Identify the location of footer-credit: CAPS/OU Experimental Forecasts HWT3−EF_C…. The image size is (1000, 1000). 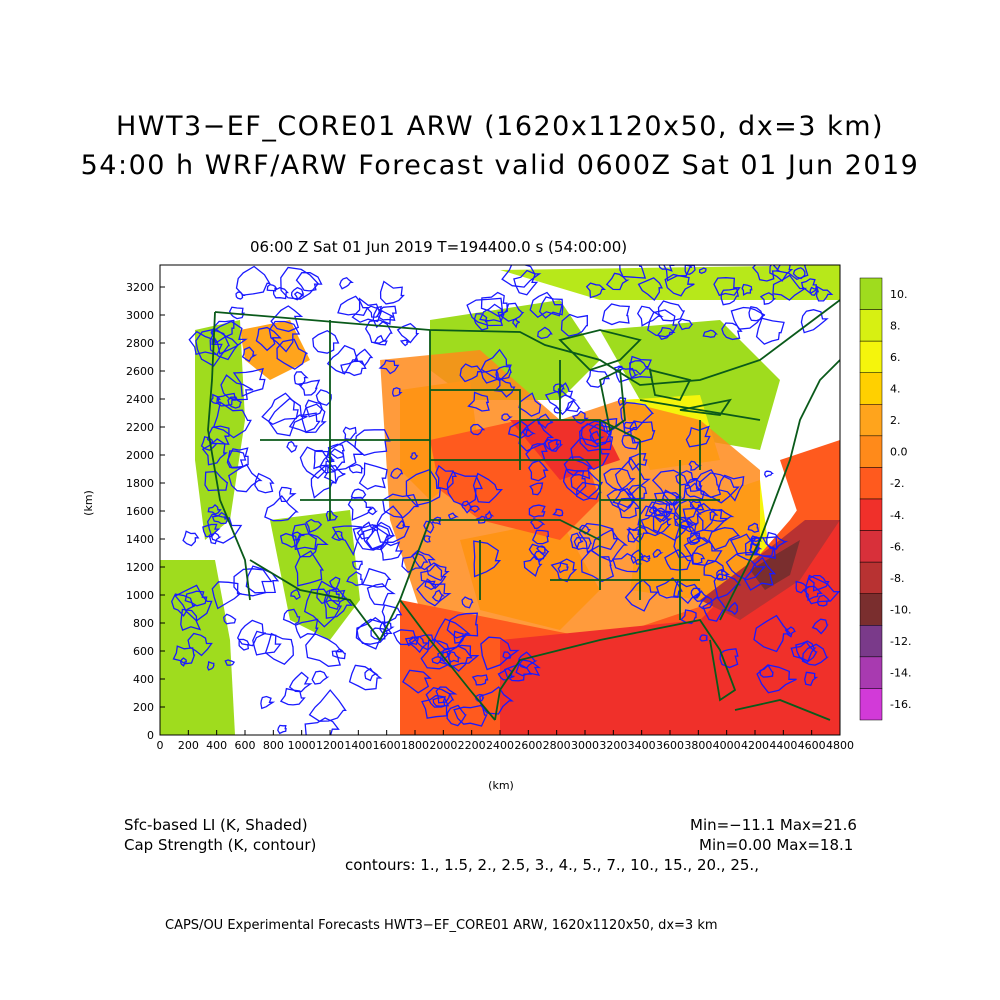
(441, 925).